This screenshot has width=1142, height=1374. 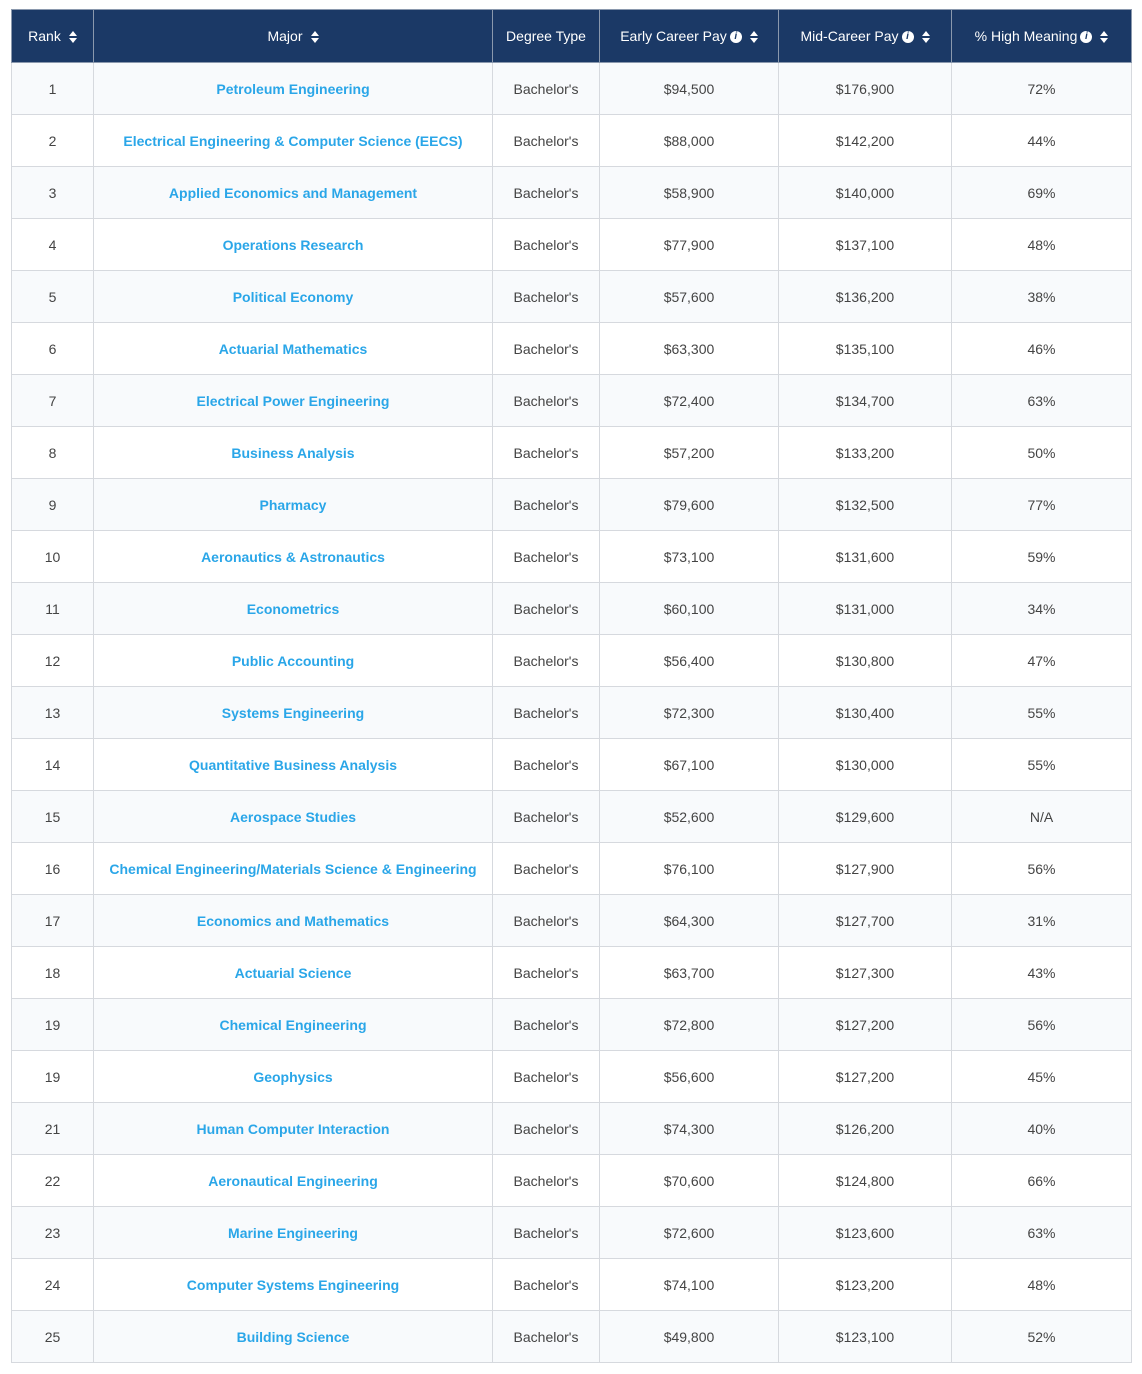 What do you see at coordinates (52, 36) in the screenshot?
I see `header-rank: Rank` at bounding box center [52, 36].